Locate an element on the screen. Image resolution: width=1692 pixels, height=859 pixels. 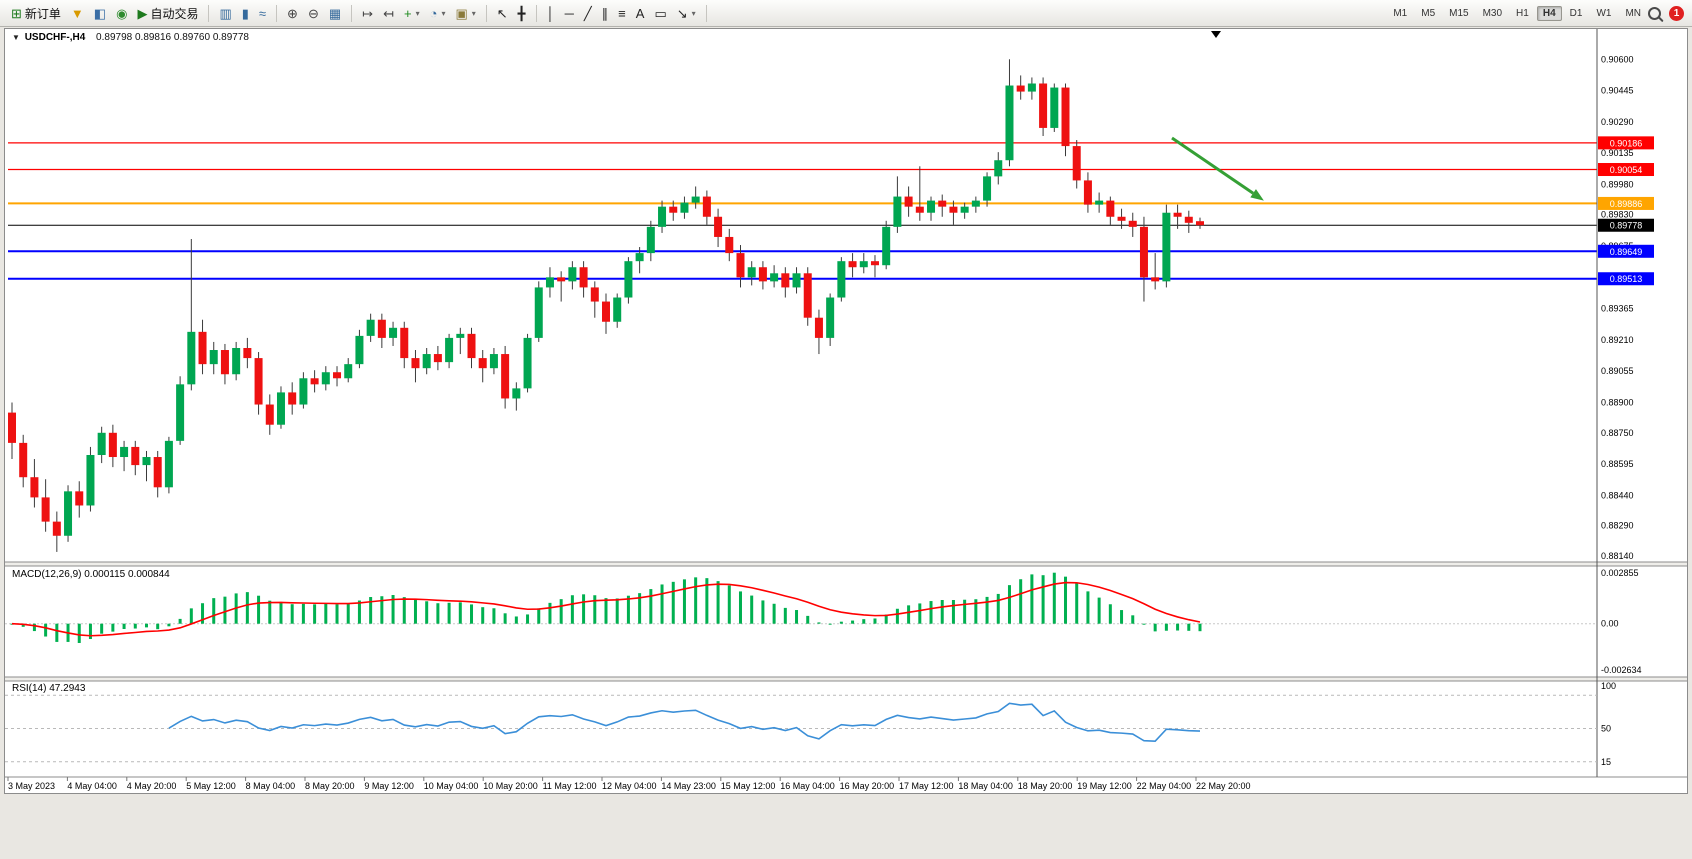
notification-badge: 1 is located at coordinates (1676, 13).